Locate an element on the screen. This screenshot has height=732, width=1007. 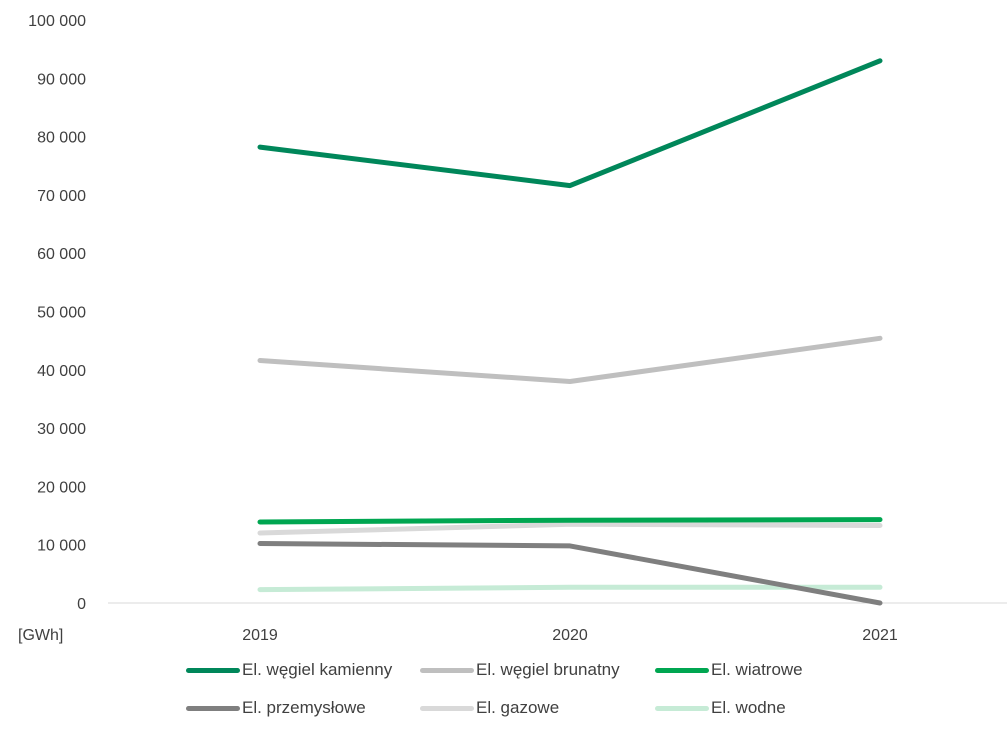
y-tick-label: 40 000 is located at coordinates (61, 371).